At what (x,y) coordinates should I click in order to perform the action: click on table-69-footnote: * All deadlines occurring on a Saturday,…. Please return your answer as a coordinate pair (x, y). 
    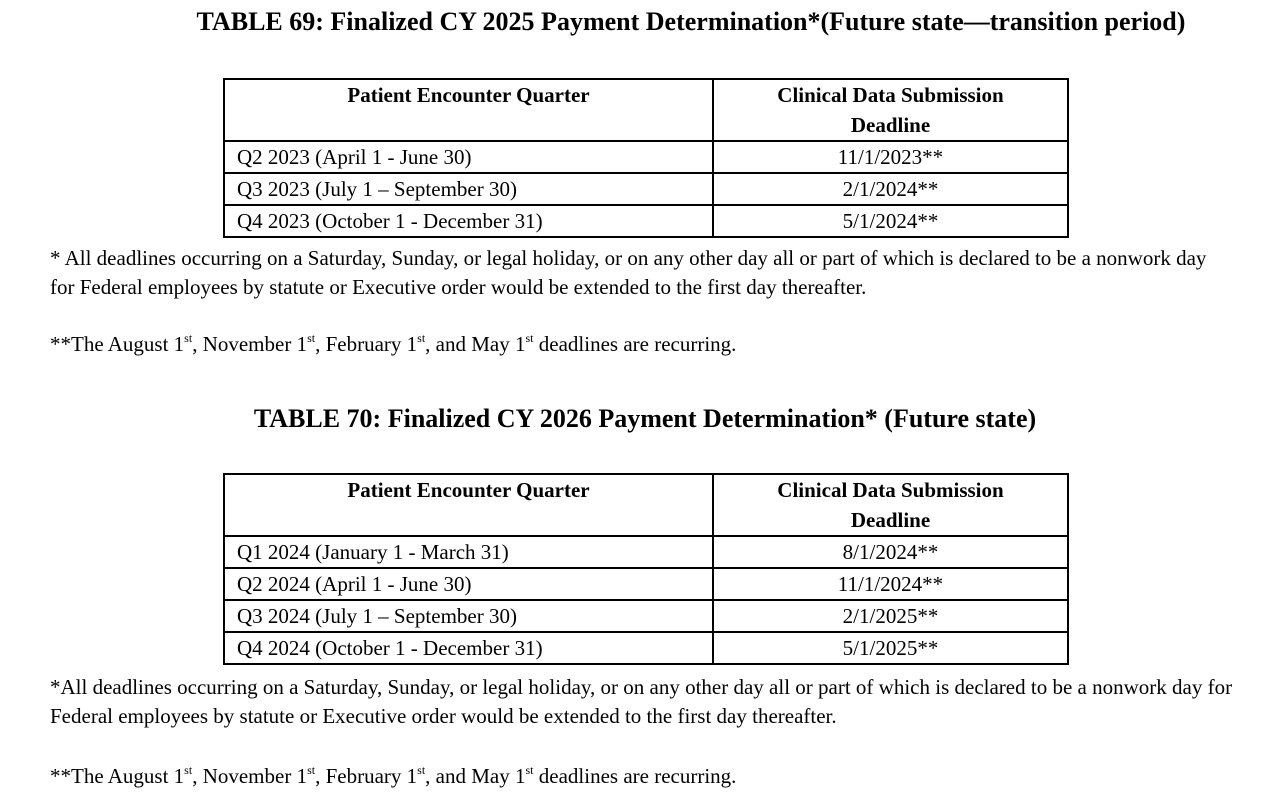
    Looking at the image, I should click on (628, 272).